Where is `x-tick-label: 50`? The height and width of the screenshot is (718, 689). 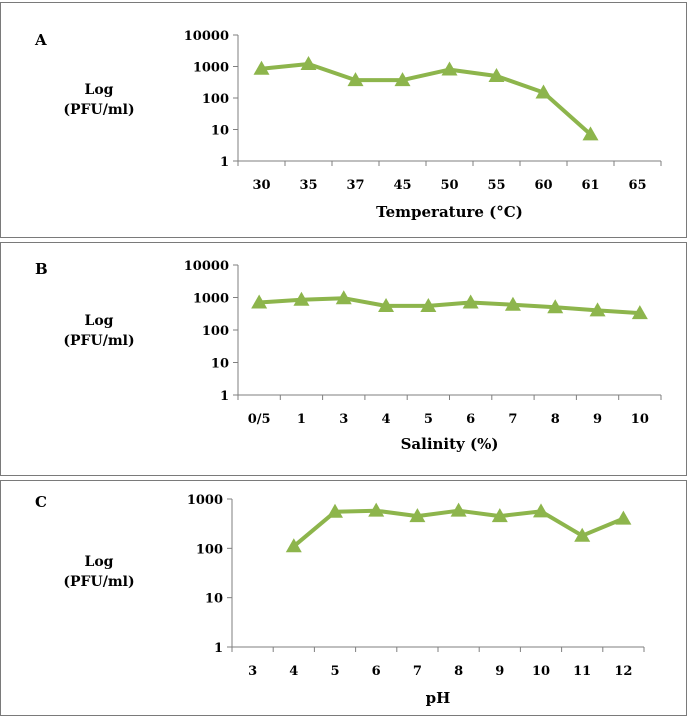
x-tick-label: 50 is located at coordinates (449, 185).